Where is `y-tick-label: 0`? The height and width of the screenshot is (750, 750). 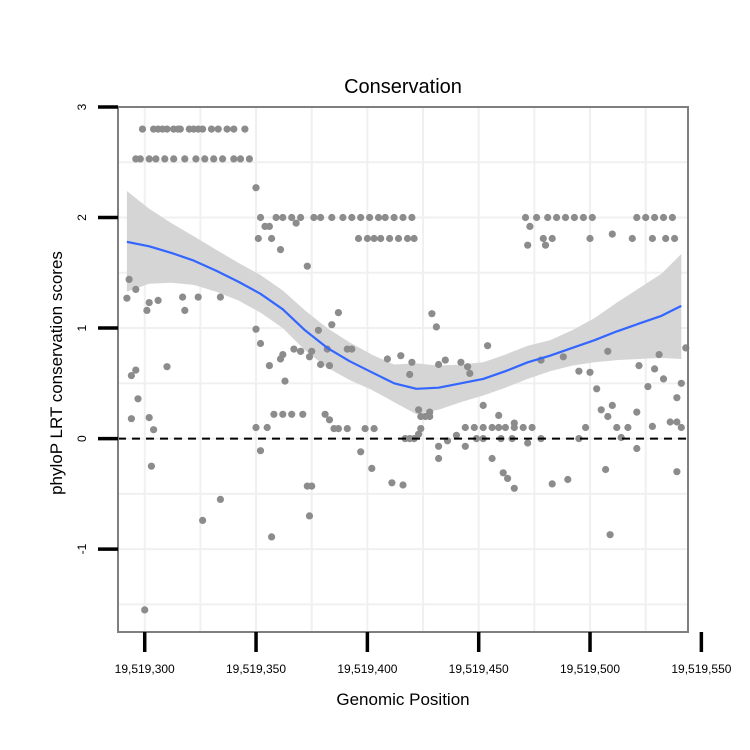 y-tick-label: 0 is located at coordinates (82, 438).